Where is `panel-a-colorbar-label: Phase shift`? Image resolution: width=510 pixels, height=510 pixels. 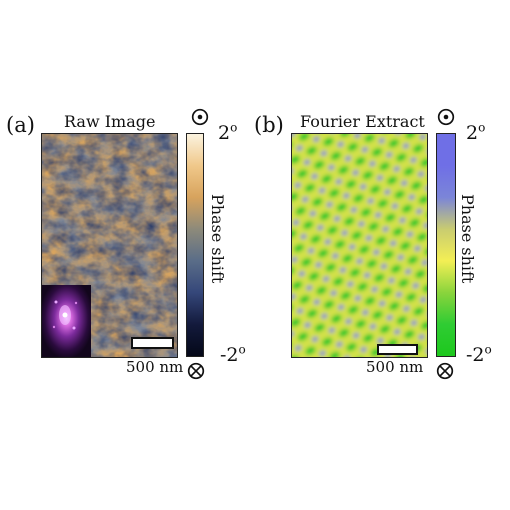 panel-a-colorbar-label: Phase shift is located at coordinates (217, 239).